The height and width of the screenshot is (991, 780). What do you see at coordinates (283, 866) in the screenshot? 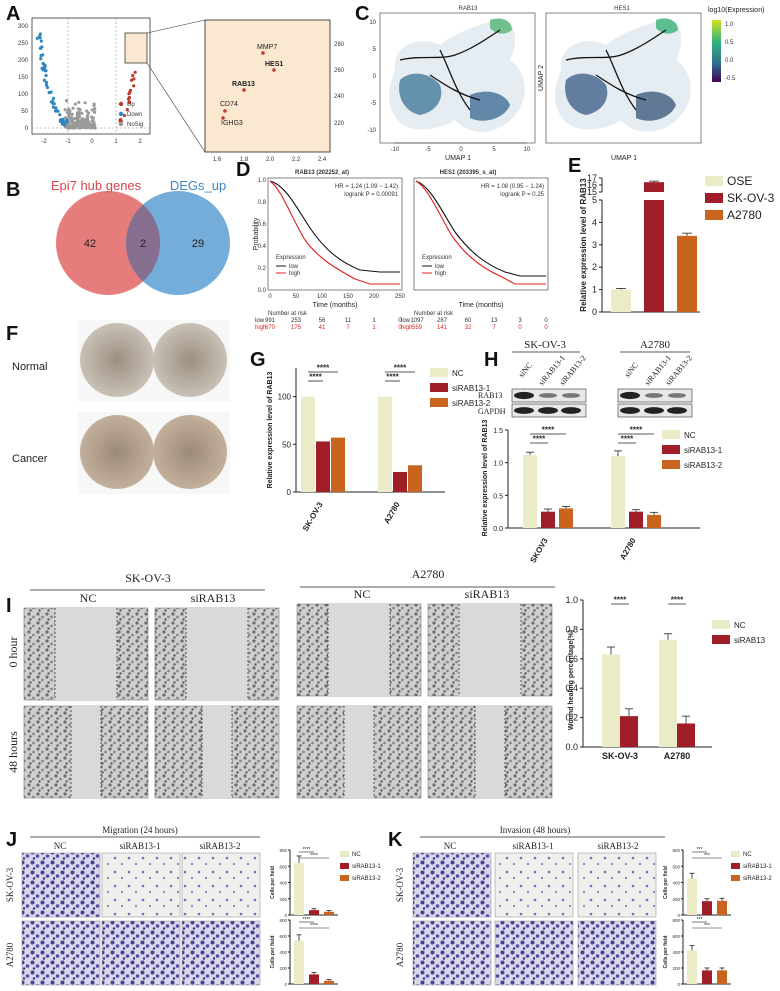
I see `mini-y-tick: 600` at bounding box center [283, 866].